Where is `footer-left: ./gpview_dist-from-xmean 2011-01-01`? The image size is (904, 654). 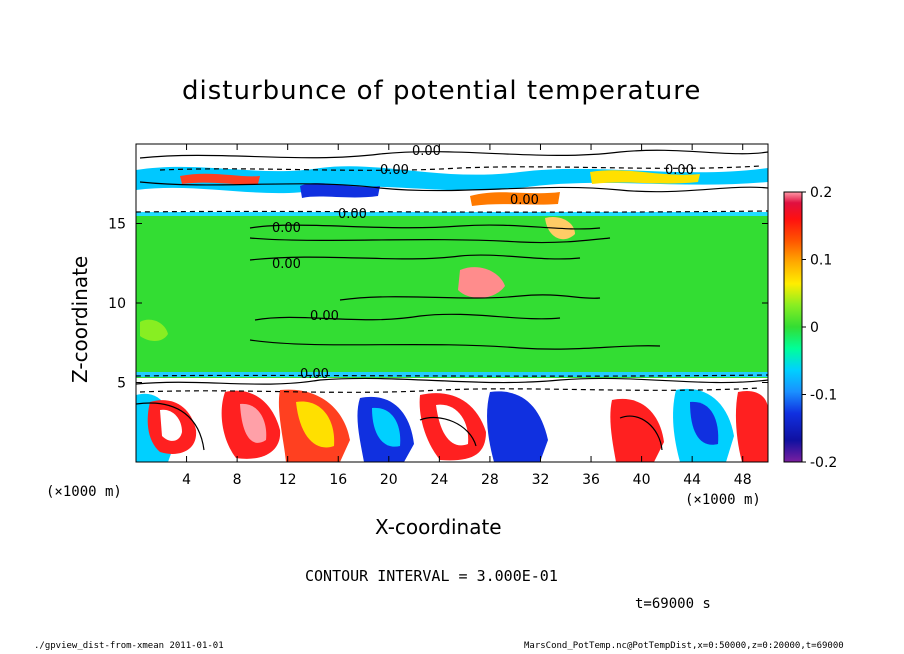 footer-left: ./gpview_dist-from-xmean 2011-01-01 is located at coordinates (129, 646).